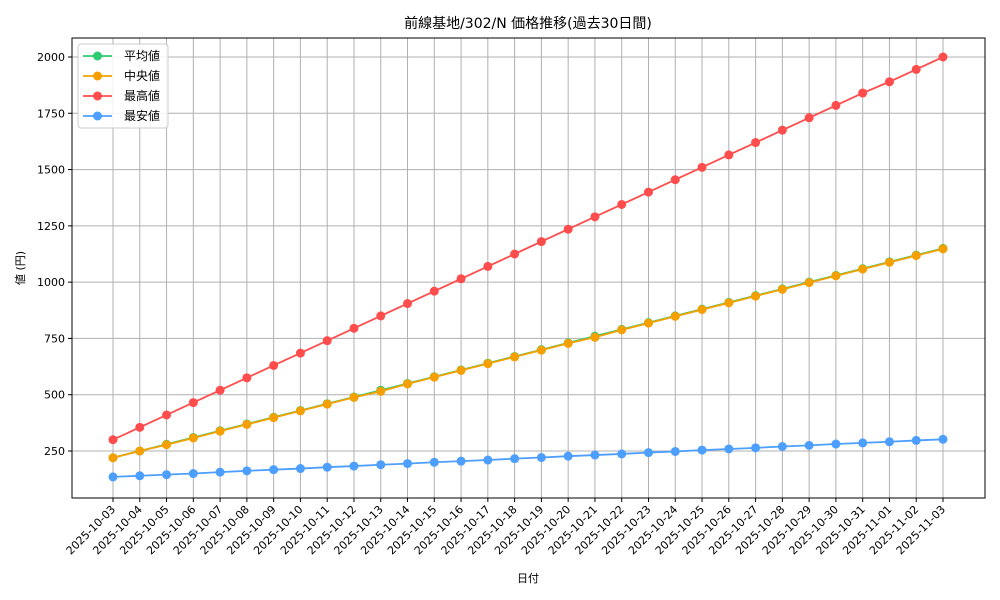 This screenshot has height=600, width=1000. What do you see at coordinates (54, 451) in the screenshot?
I see `y-tick-label: 250` at bounding box center [54, 451].